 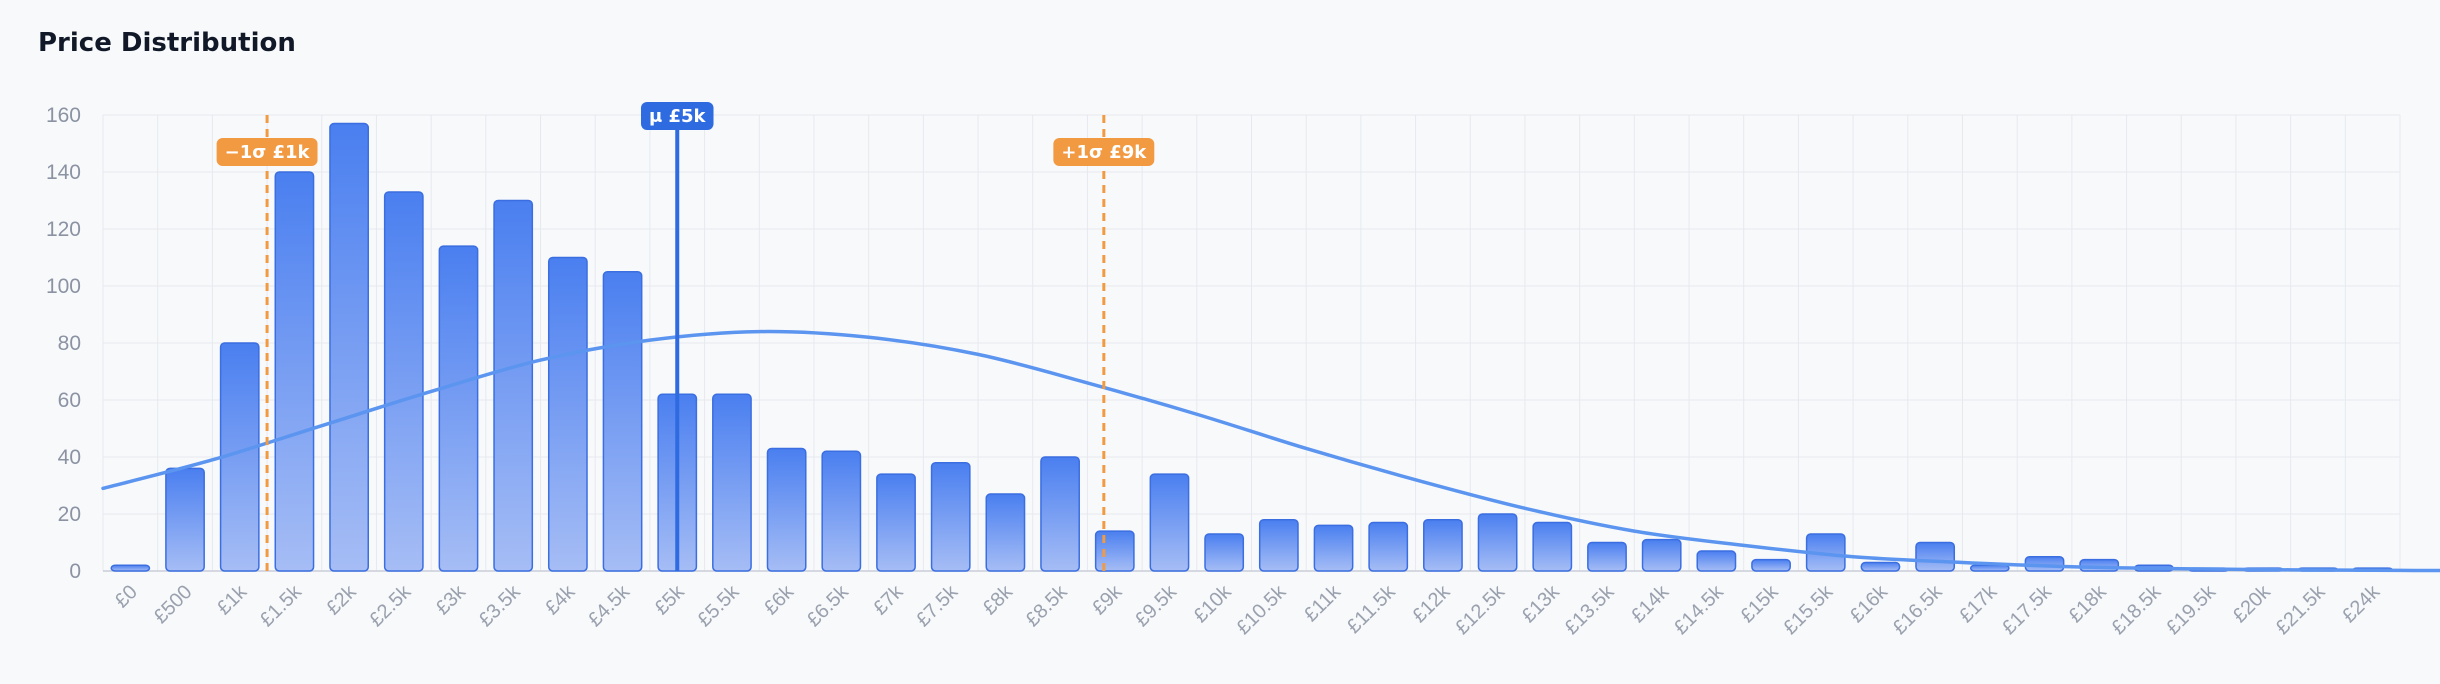 What do you see at coordinates (2252, 603) in the screenshot?
I see `x-tick-label: £20k` at bounding box center [2252, 603].